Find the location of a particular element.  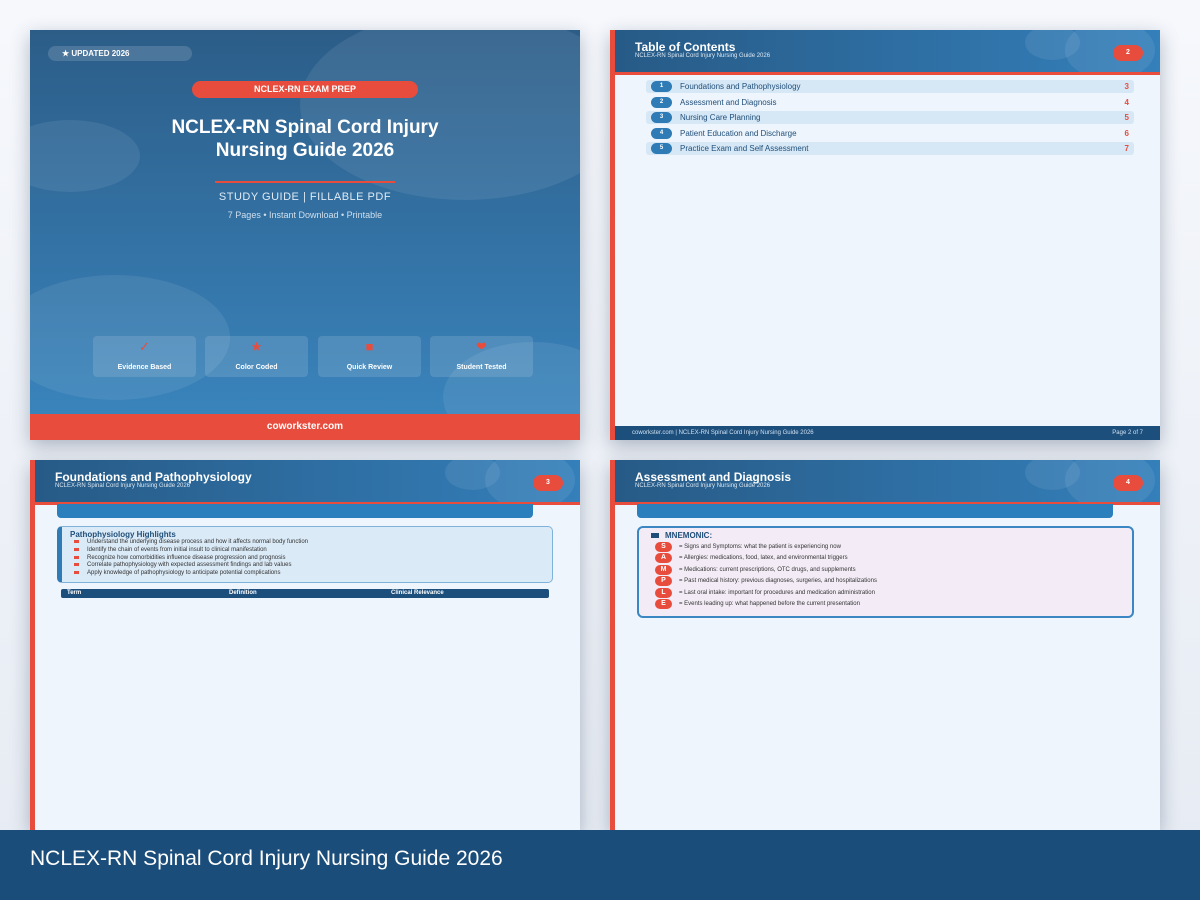

feature-student-tested: ❤ Student Tested is located at coordinates (481, 356).